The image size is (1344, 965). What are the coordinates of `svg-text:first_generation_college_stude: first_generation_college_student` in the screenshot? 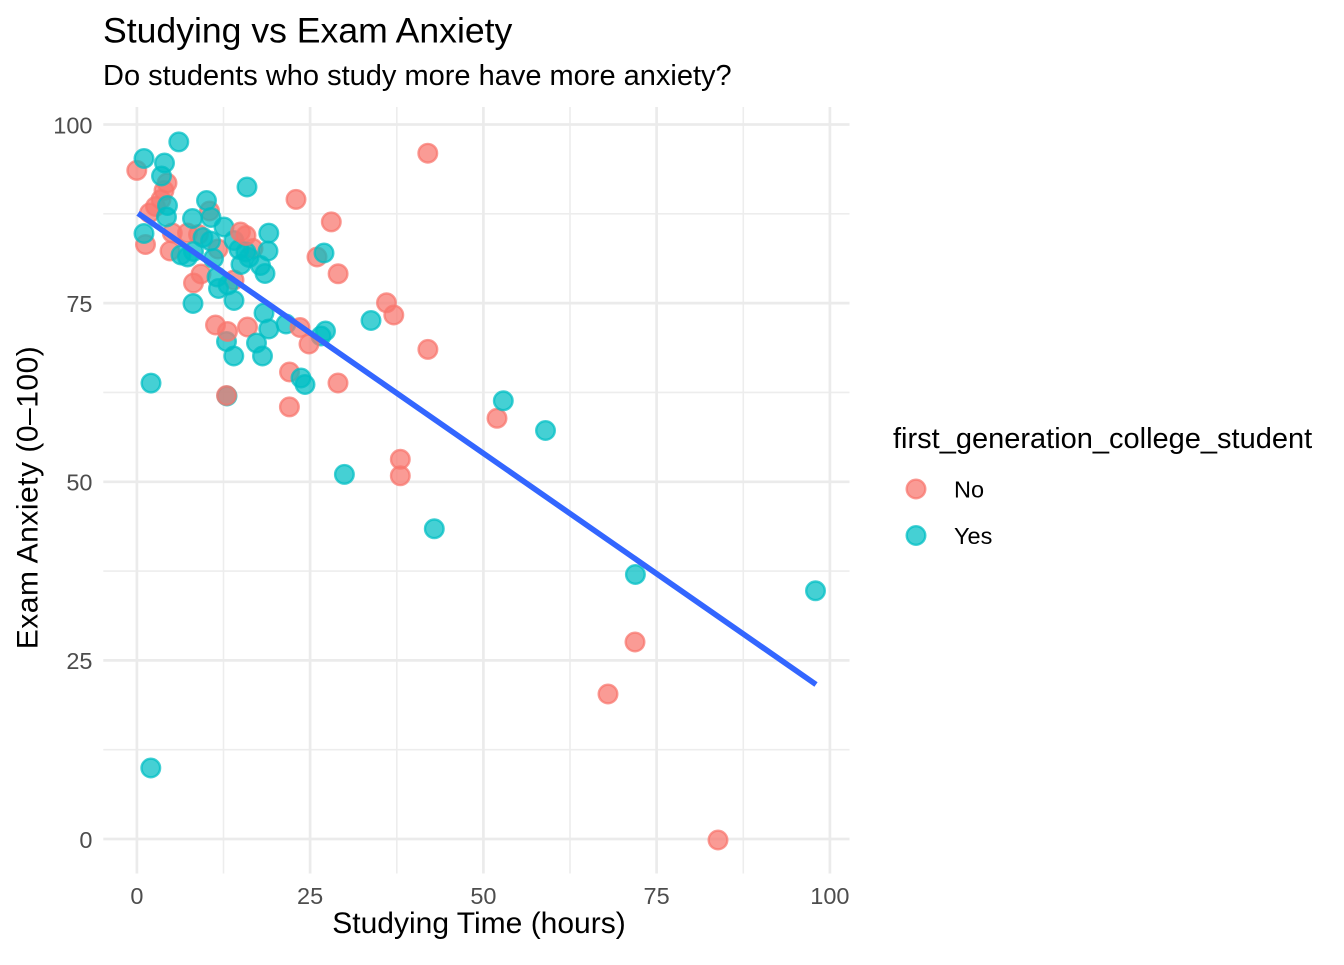 It's located at (1102, 439).